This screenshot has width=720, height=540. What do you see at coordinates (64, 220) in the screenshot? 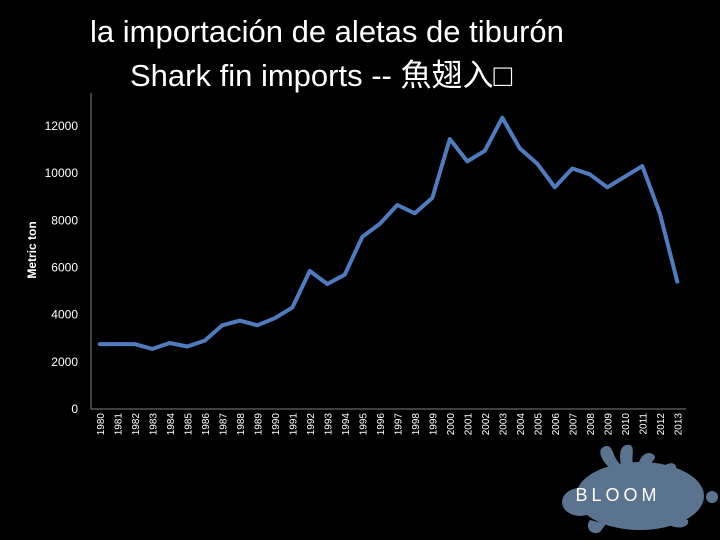
I see `y-tick-label: 8000` at bounding box center [64, 220].